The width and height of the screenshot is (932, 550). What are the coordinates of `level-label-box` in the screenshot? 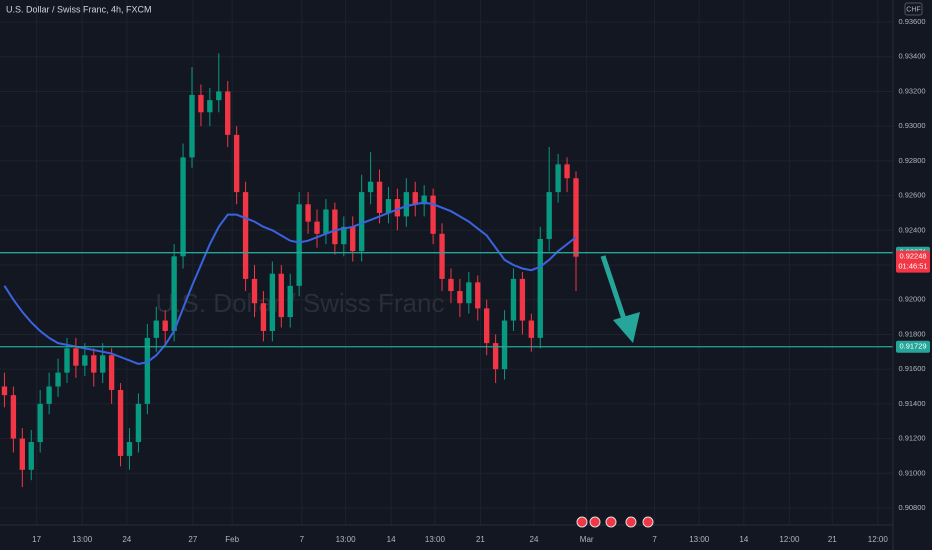 It's located at (913, 346).